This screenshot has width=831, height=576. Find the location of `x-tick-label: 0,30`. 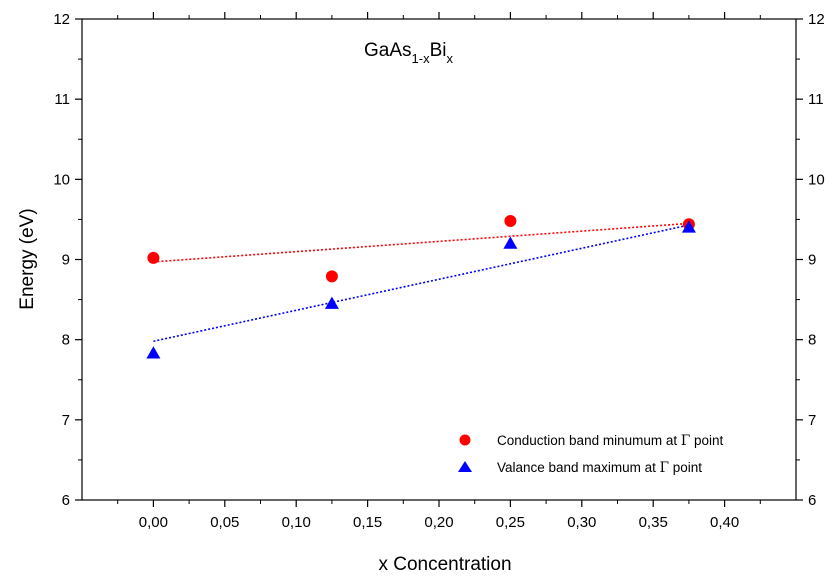

x-tick-label: 0,30 is located at coordinates (581, 522).